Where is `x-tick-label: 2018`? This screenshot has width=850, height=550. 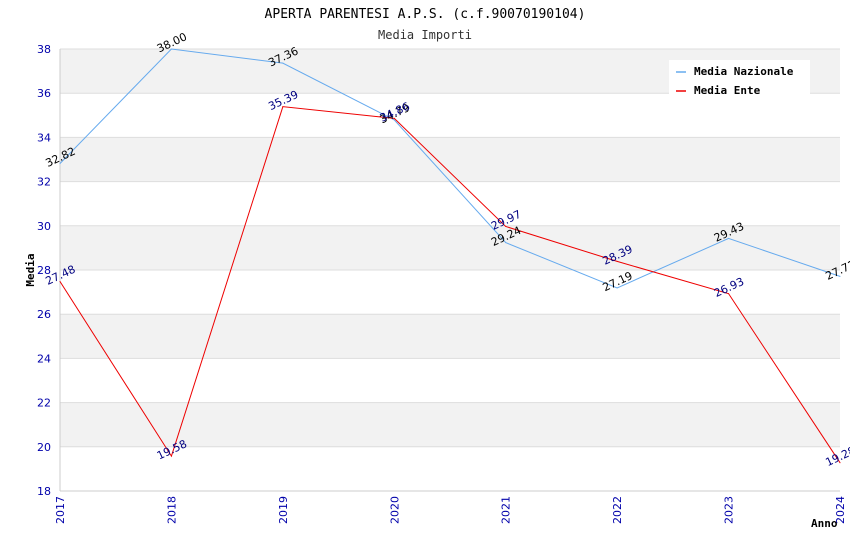 x-tick-label: 2018 is located at coordinates (171, 510).